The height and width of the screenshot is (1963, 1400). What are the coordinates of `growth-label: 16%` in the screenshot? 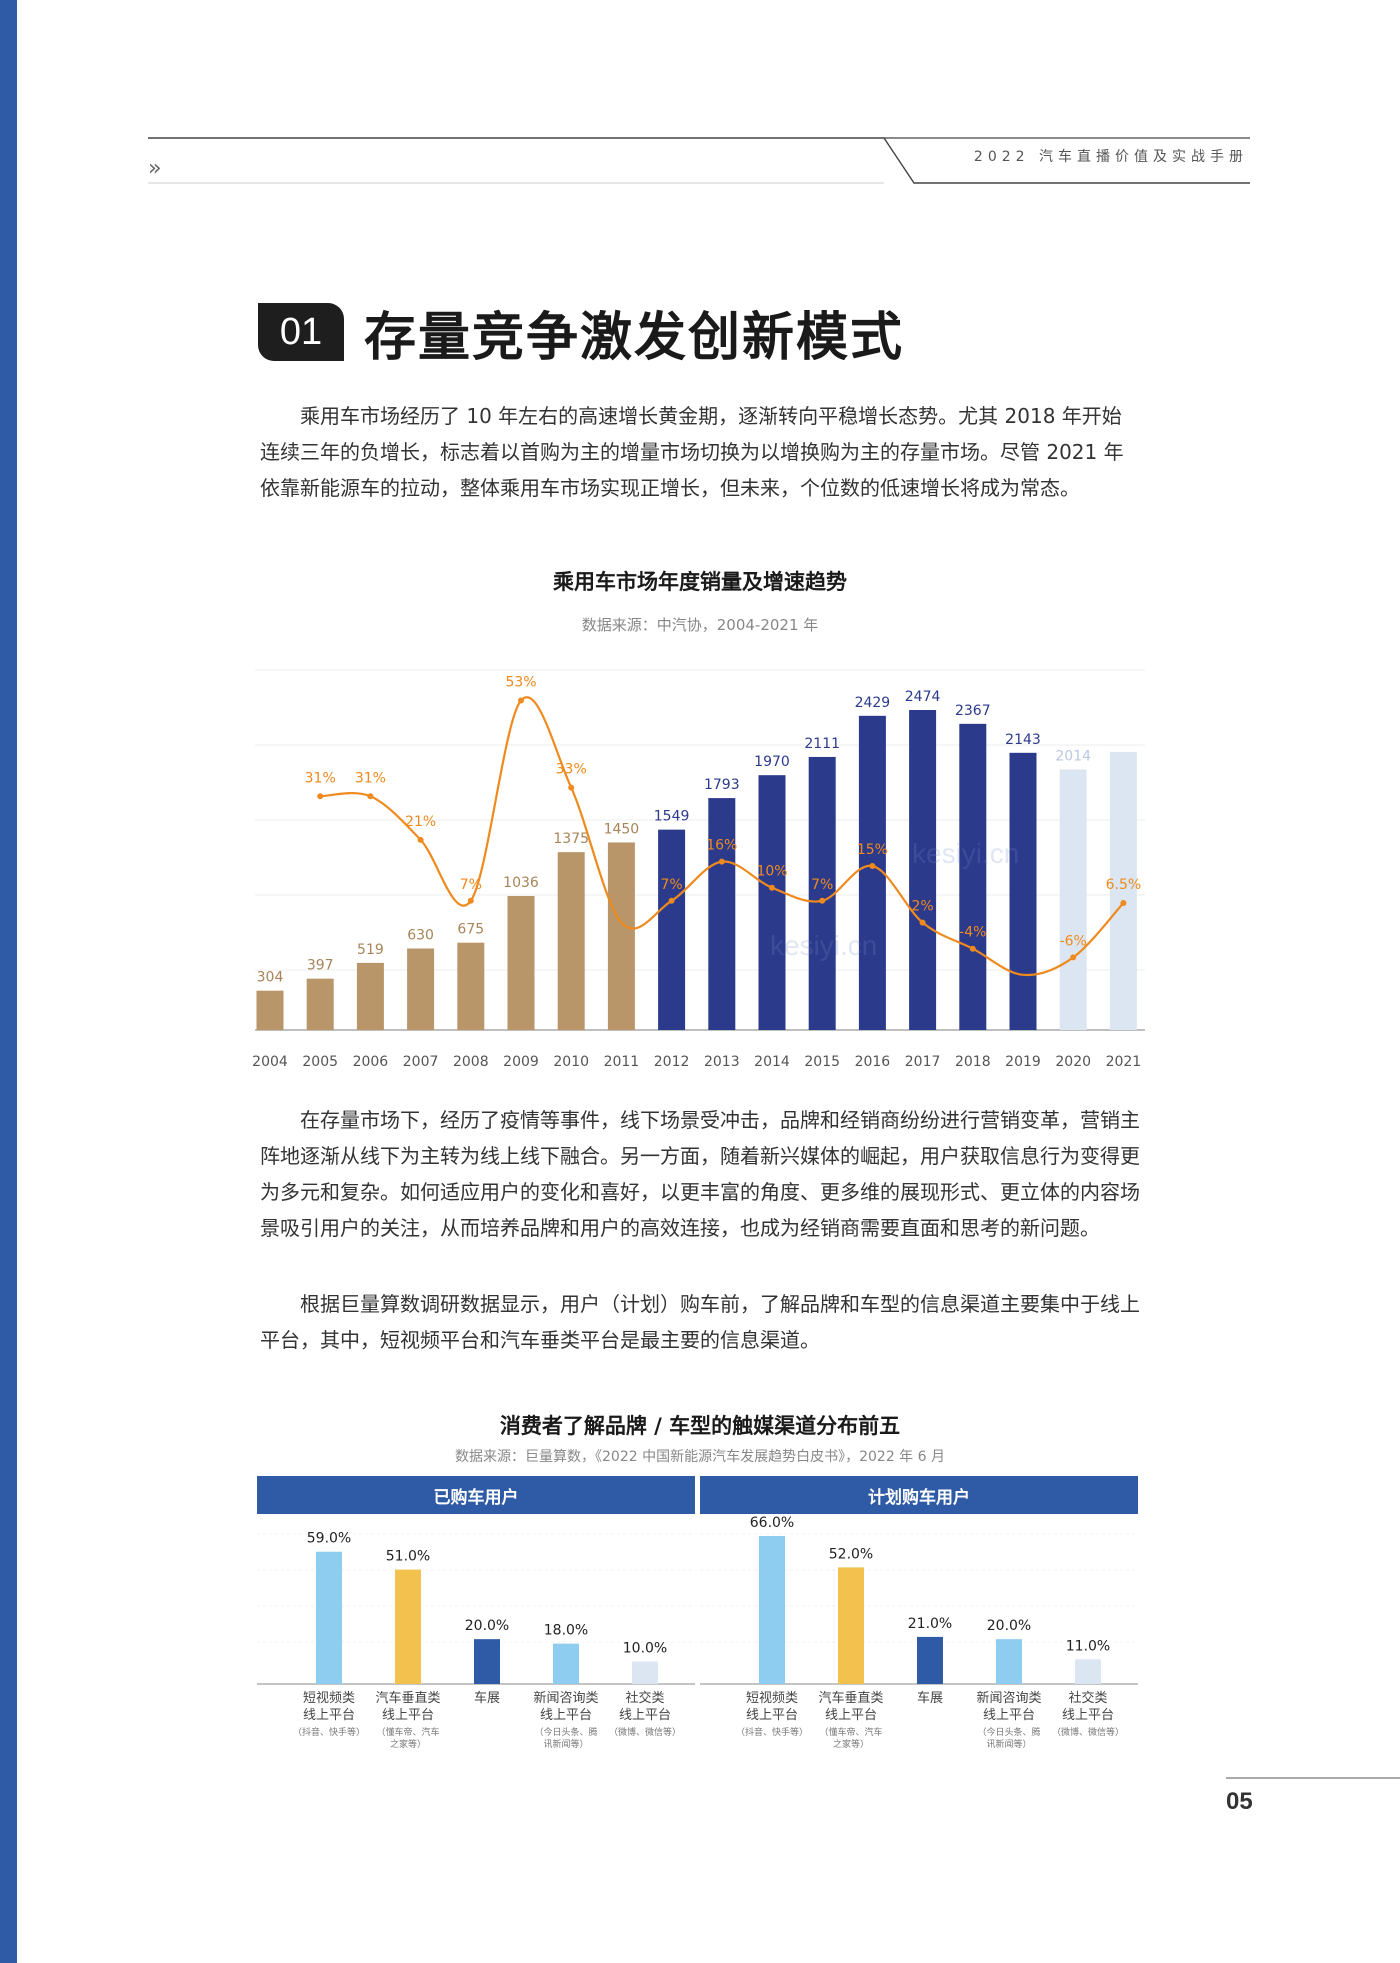 It's located at (721, 846).